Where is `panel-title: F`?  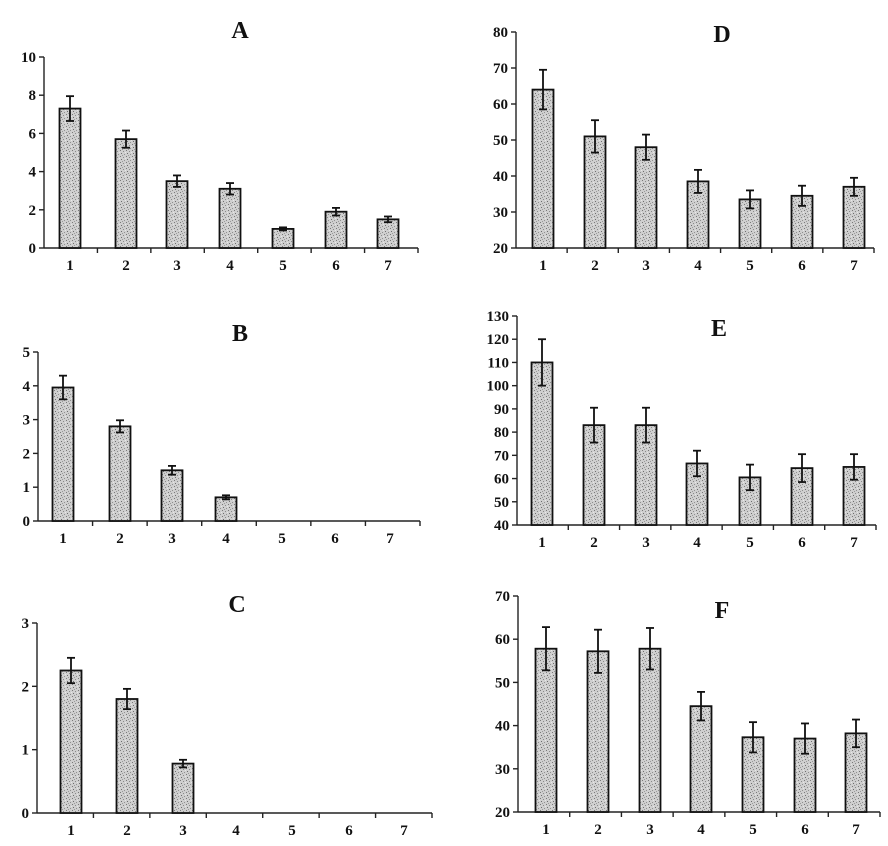 panel-title: F is located at coordinates (722, 611).